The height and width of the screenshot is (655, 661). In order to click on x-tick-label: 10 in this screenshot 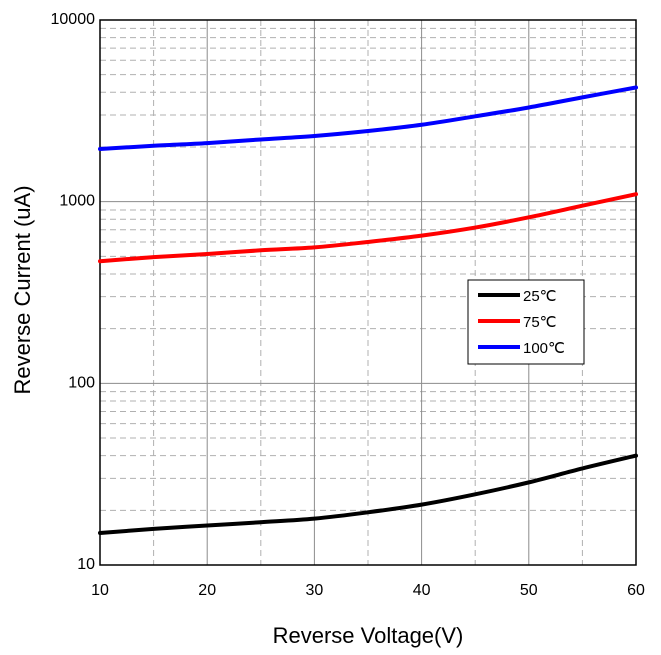, I will do `click(100, 590)`.